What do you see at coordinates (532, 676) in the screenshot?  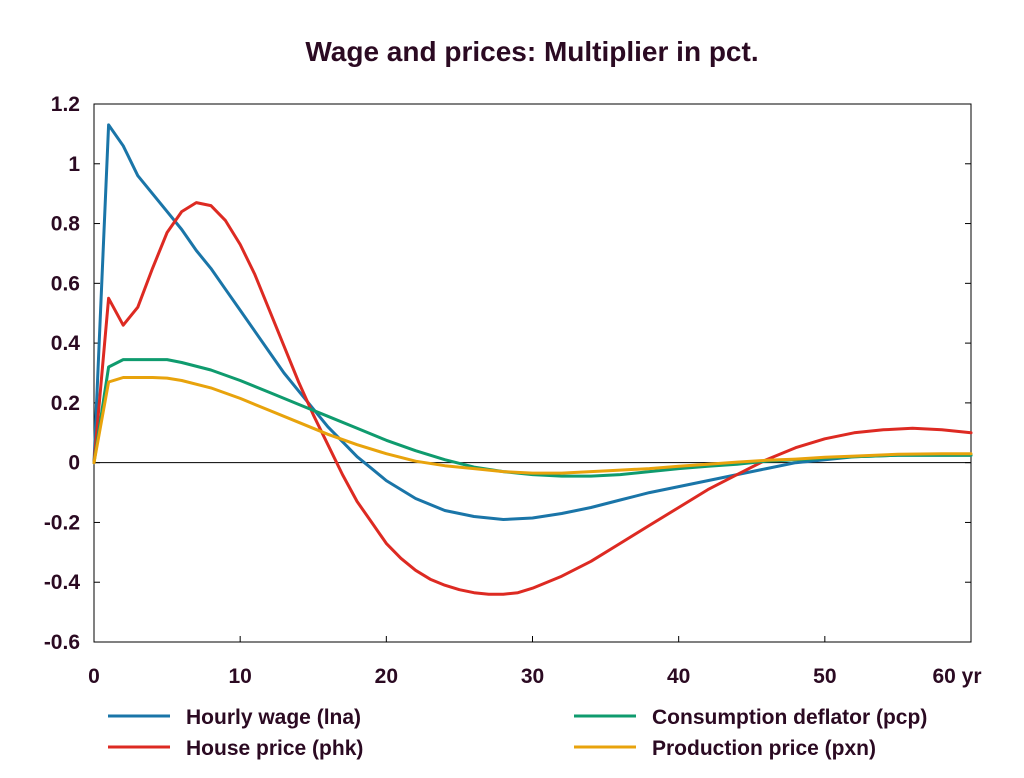 I see `x-tick-label: 30` at bounding box center [532, 676].